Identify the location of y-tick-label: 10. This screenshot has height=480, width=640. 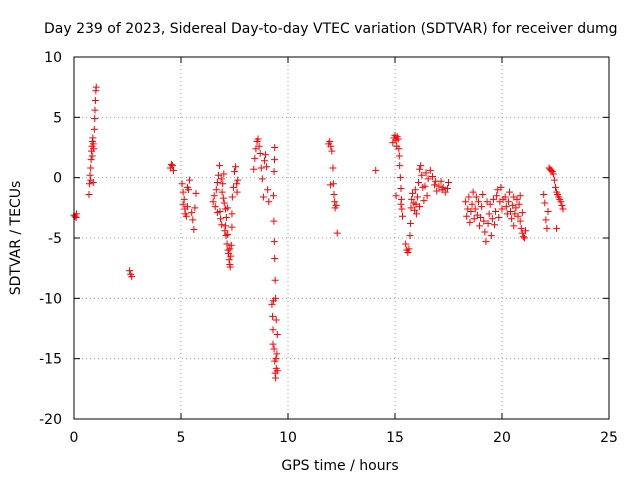
(53, 58).